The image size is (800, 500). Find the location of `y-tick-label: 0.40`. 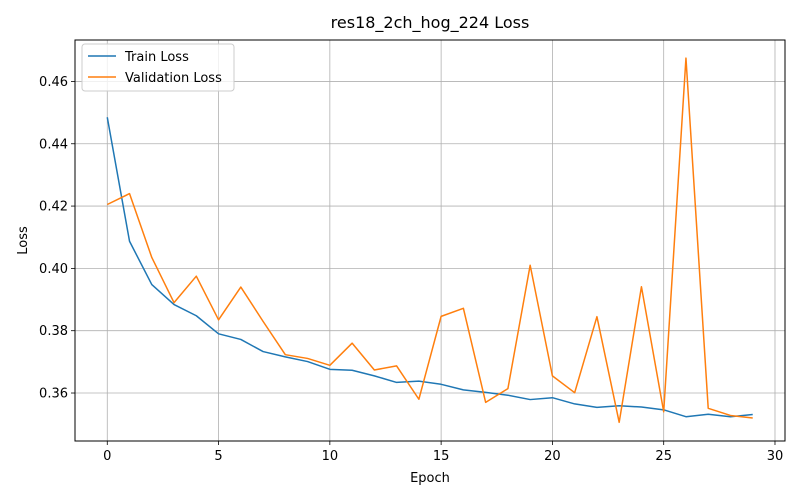

y-tick-label: 0.40 is located at coordinates (53, 269).